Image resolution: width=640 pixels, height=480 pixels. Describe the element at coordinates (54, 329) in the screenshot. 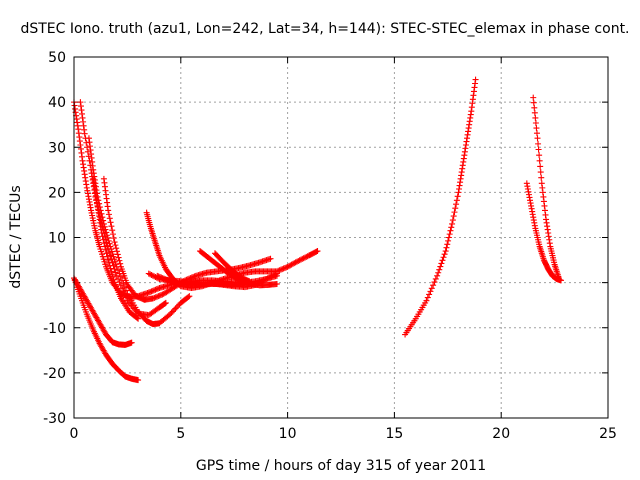

I see `y-tick-label: -10` at that location.